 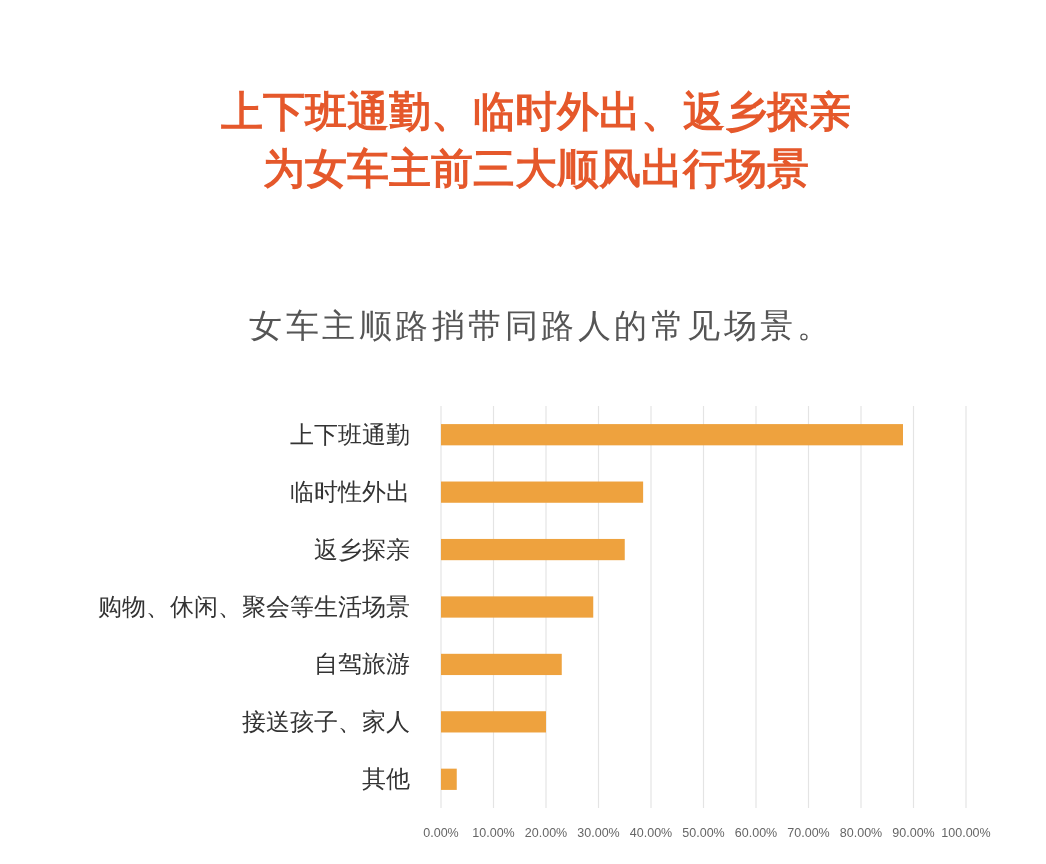 What do you see at coordinates (441, 833) in the screenshot?
I see `tick-label: 0.00%` at bounding box center [441, 833].